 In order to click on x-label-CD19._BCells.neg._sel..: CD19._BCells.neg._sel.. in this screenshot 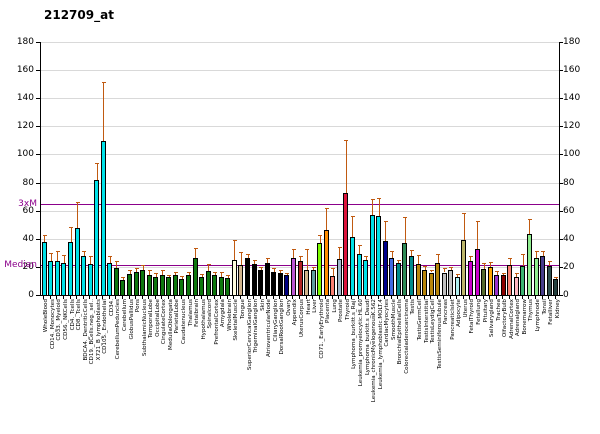, I will do `click(92, 332)`.